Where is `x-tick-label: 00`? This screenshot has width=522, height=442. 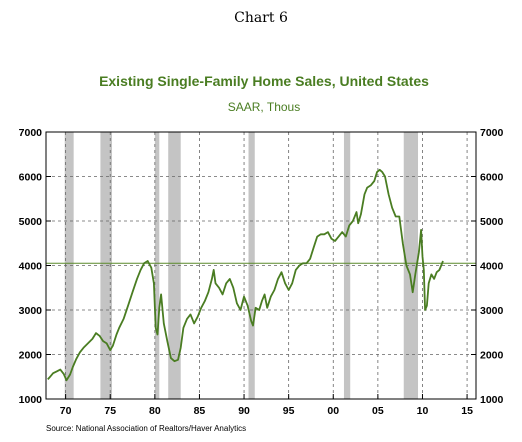 x-tick-label: 00 is located at coordinates (333, 411).